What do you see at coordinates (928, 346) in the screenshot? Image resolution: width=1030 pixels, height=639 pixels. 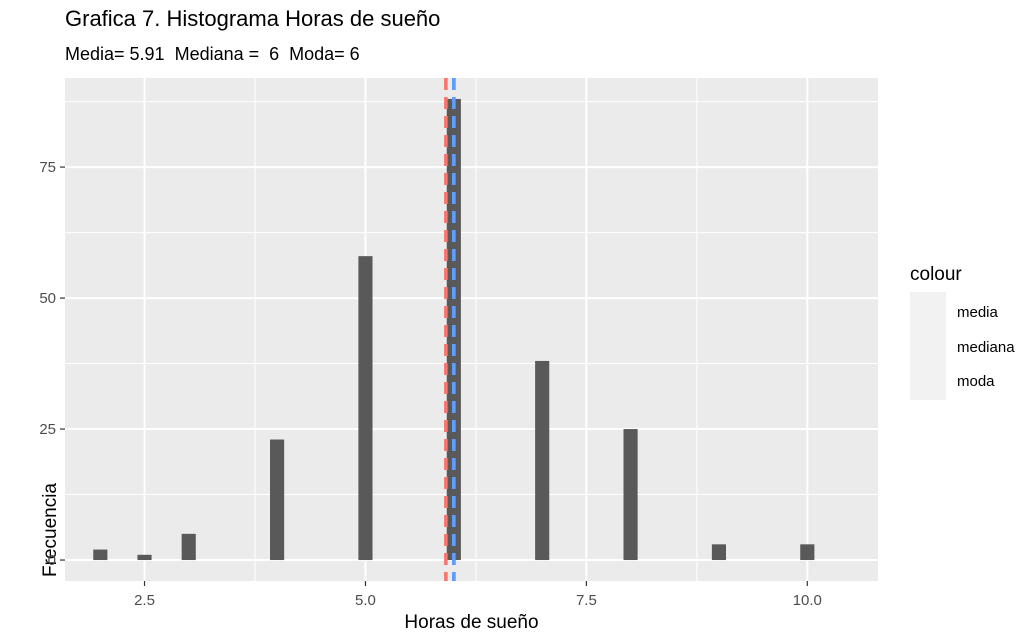 I see `legend-keys` at bounding box center [928, 346].